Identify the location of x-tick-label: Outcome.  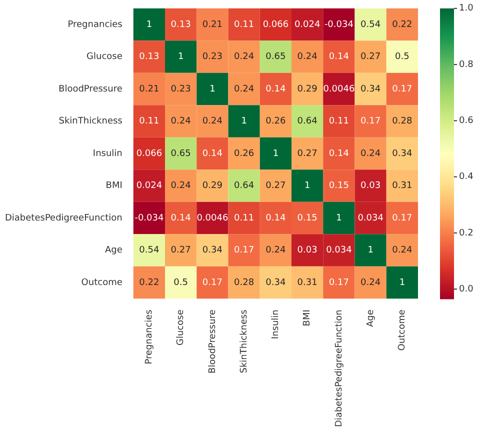
(403, 330).